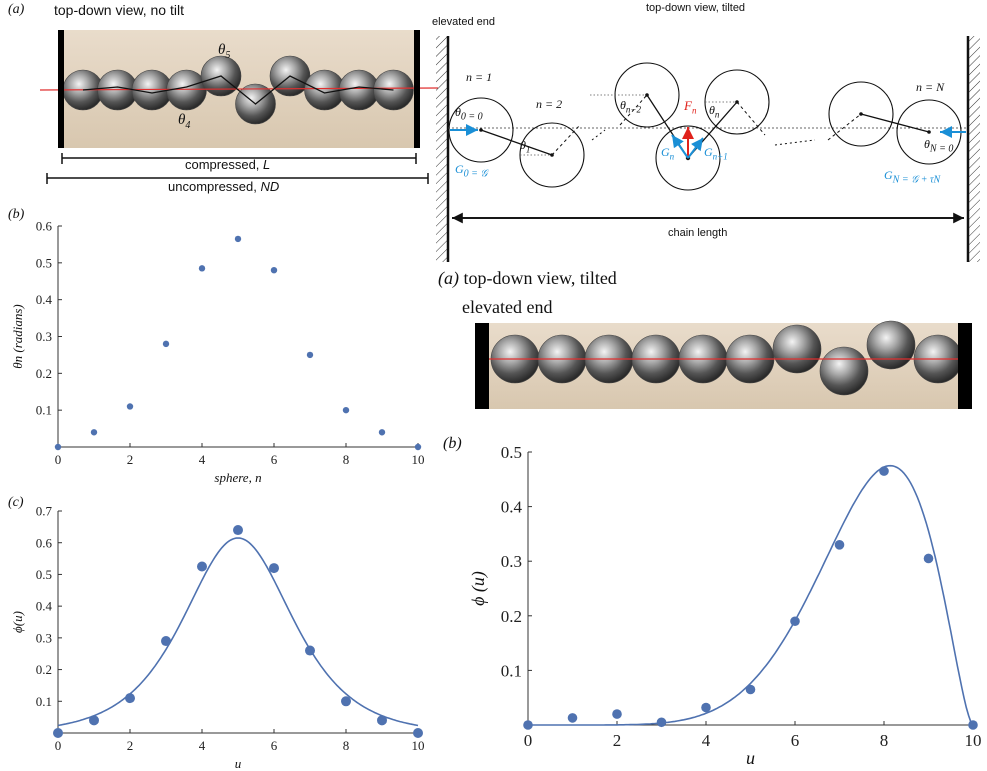 The width and height of the screenshot is (987, 771). What do you see at coordinates (228, 164) in the screenshot?
I see `compressed-label: compressed, L` at bounding box center [228, 164].